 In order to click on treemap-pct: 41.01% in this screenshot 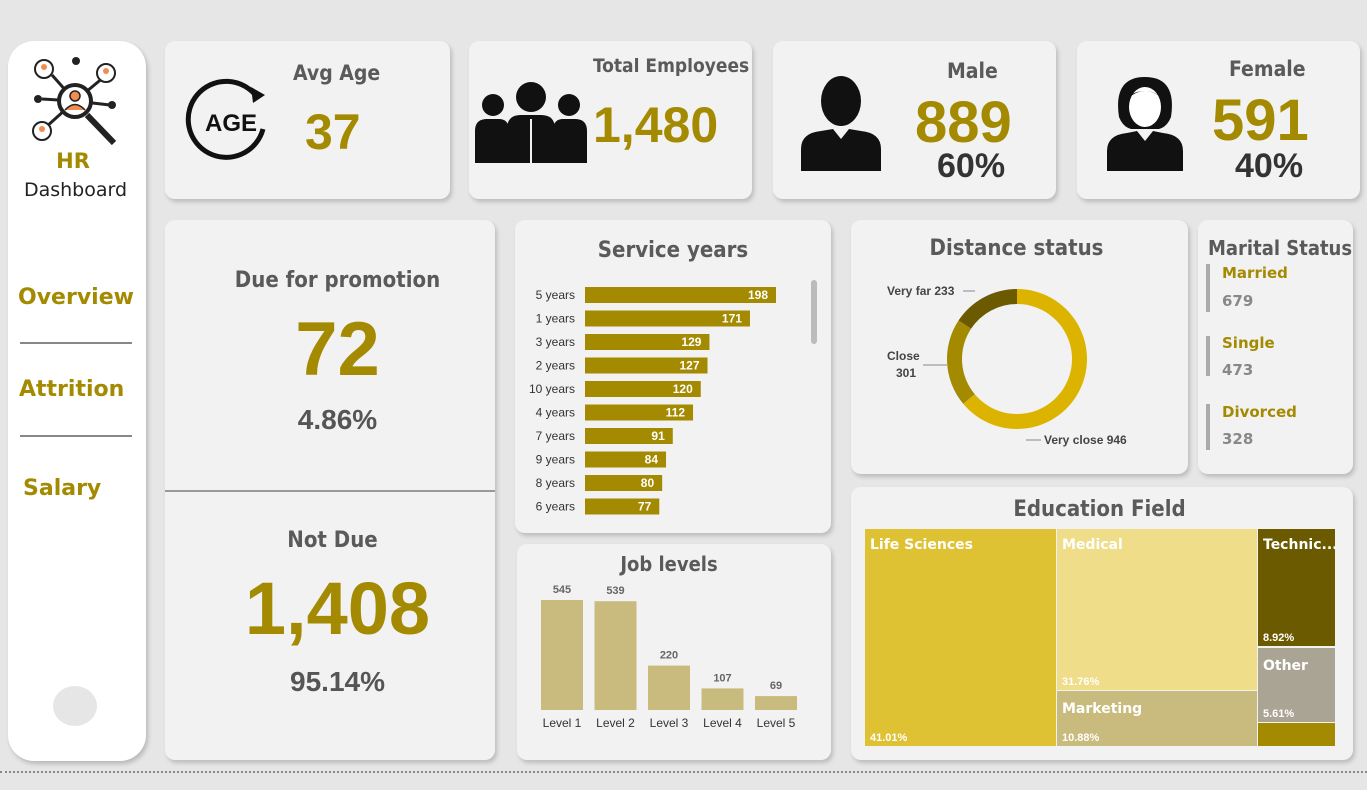, I will do `click(889, 738)`.